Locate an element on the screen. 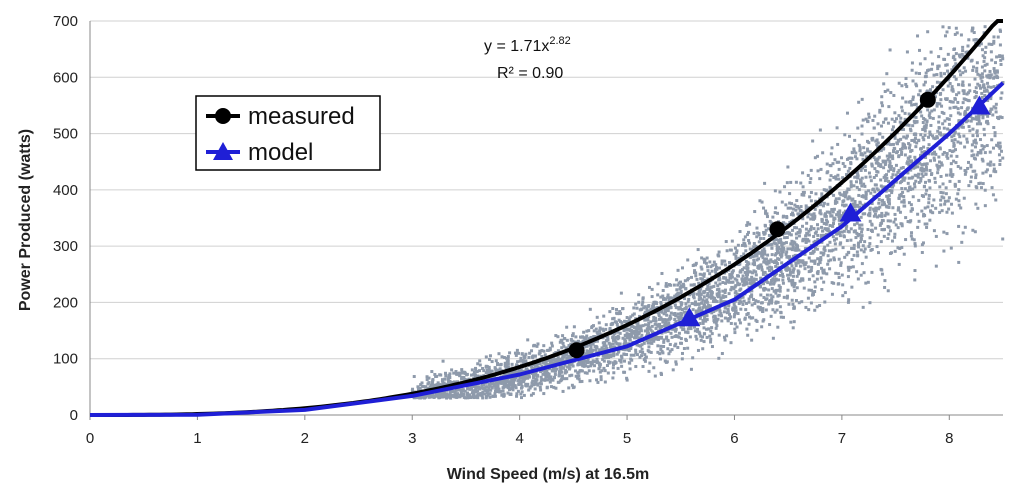  legend-measured-marker is located at coordinates (223, 116).